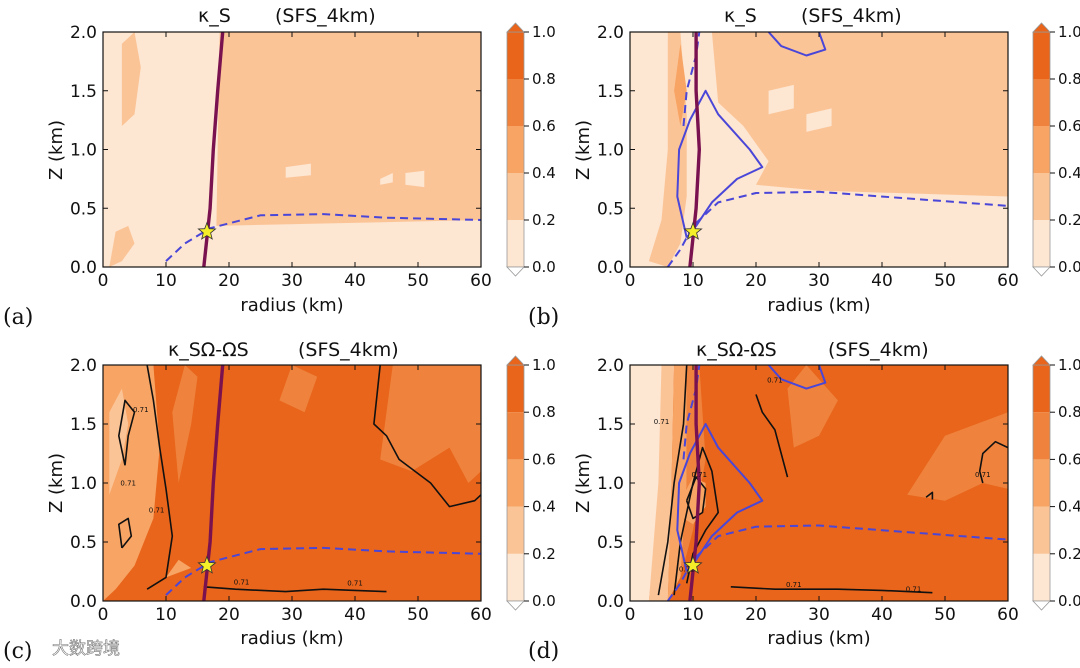 This screenshot has height=668, width=1080. I want to click on panel-c-colorbar-tick-label: 0.4, so click(544, 507).